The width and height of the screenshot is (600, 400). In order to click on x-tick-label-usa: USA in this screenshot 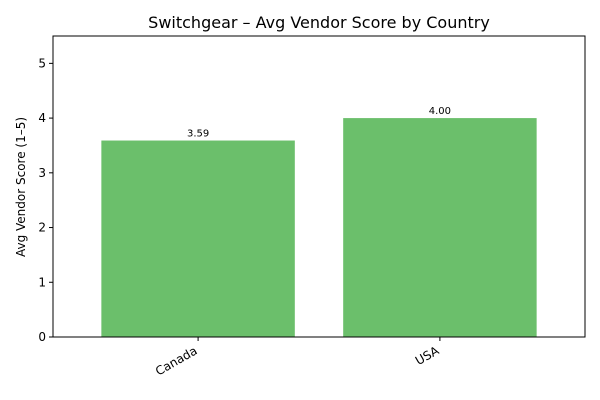, I will do `click(427, 355)`.